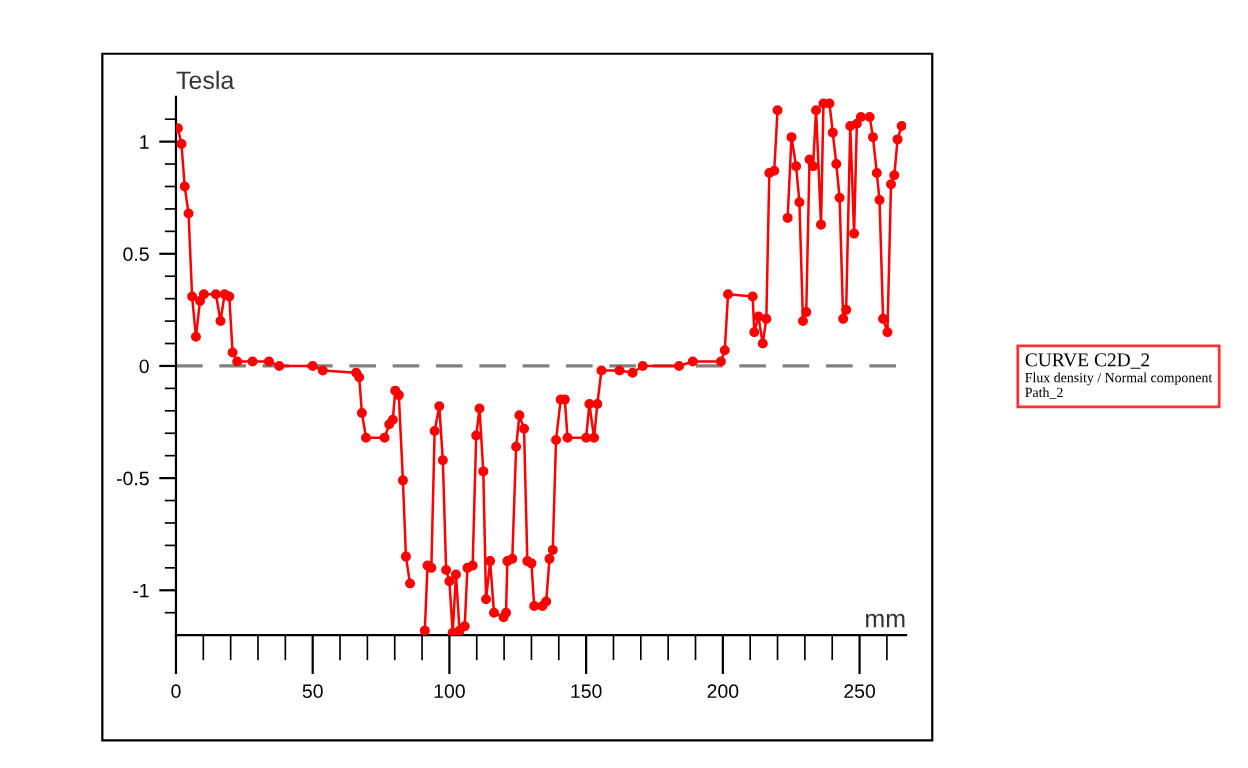 Image resolution: width=1248 pixels, height=768 pixels. Describe the element at coordinates (205, 80) in the screenshot. I see `y-axis-title: Tesla` at that location.